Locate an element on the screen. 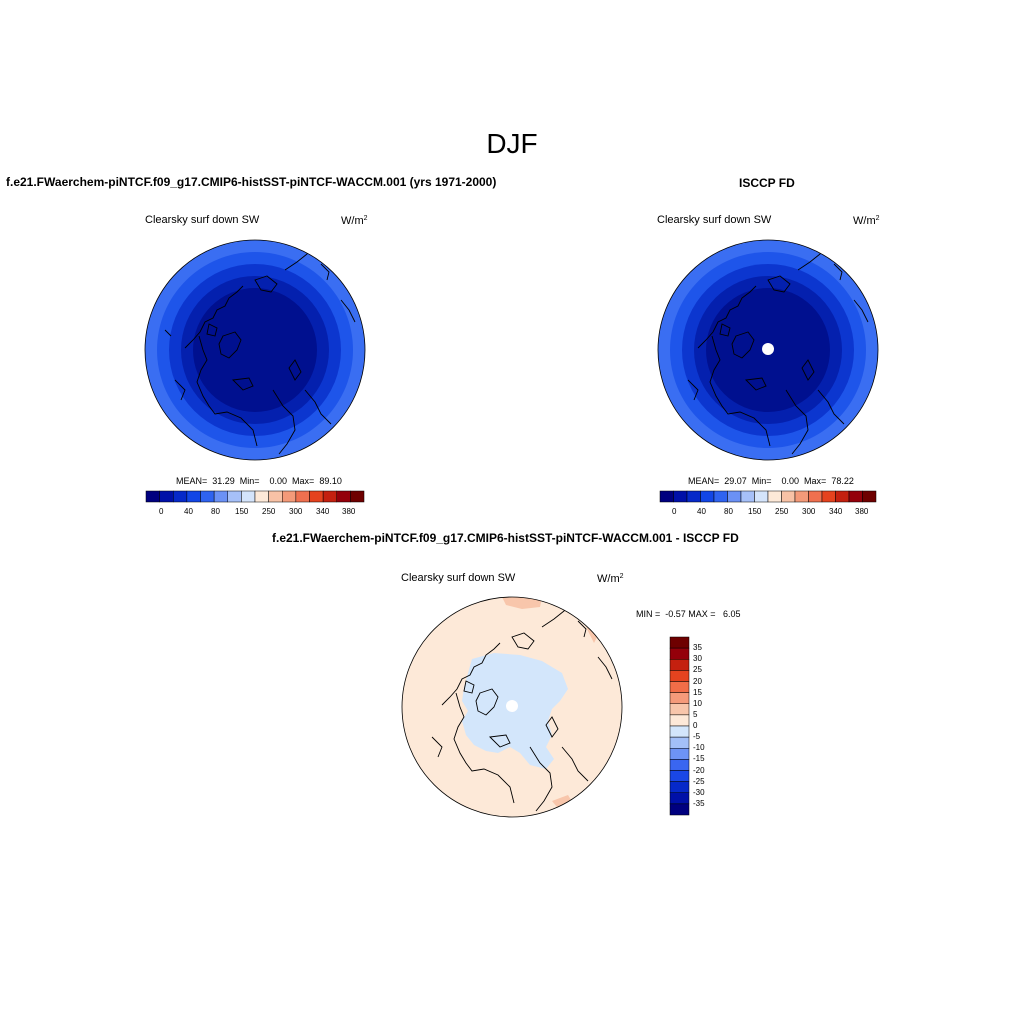 This screenshot has height=1024, width=1024. panel-1-colorbar is located at coordinates (255, 496).